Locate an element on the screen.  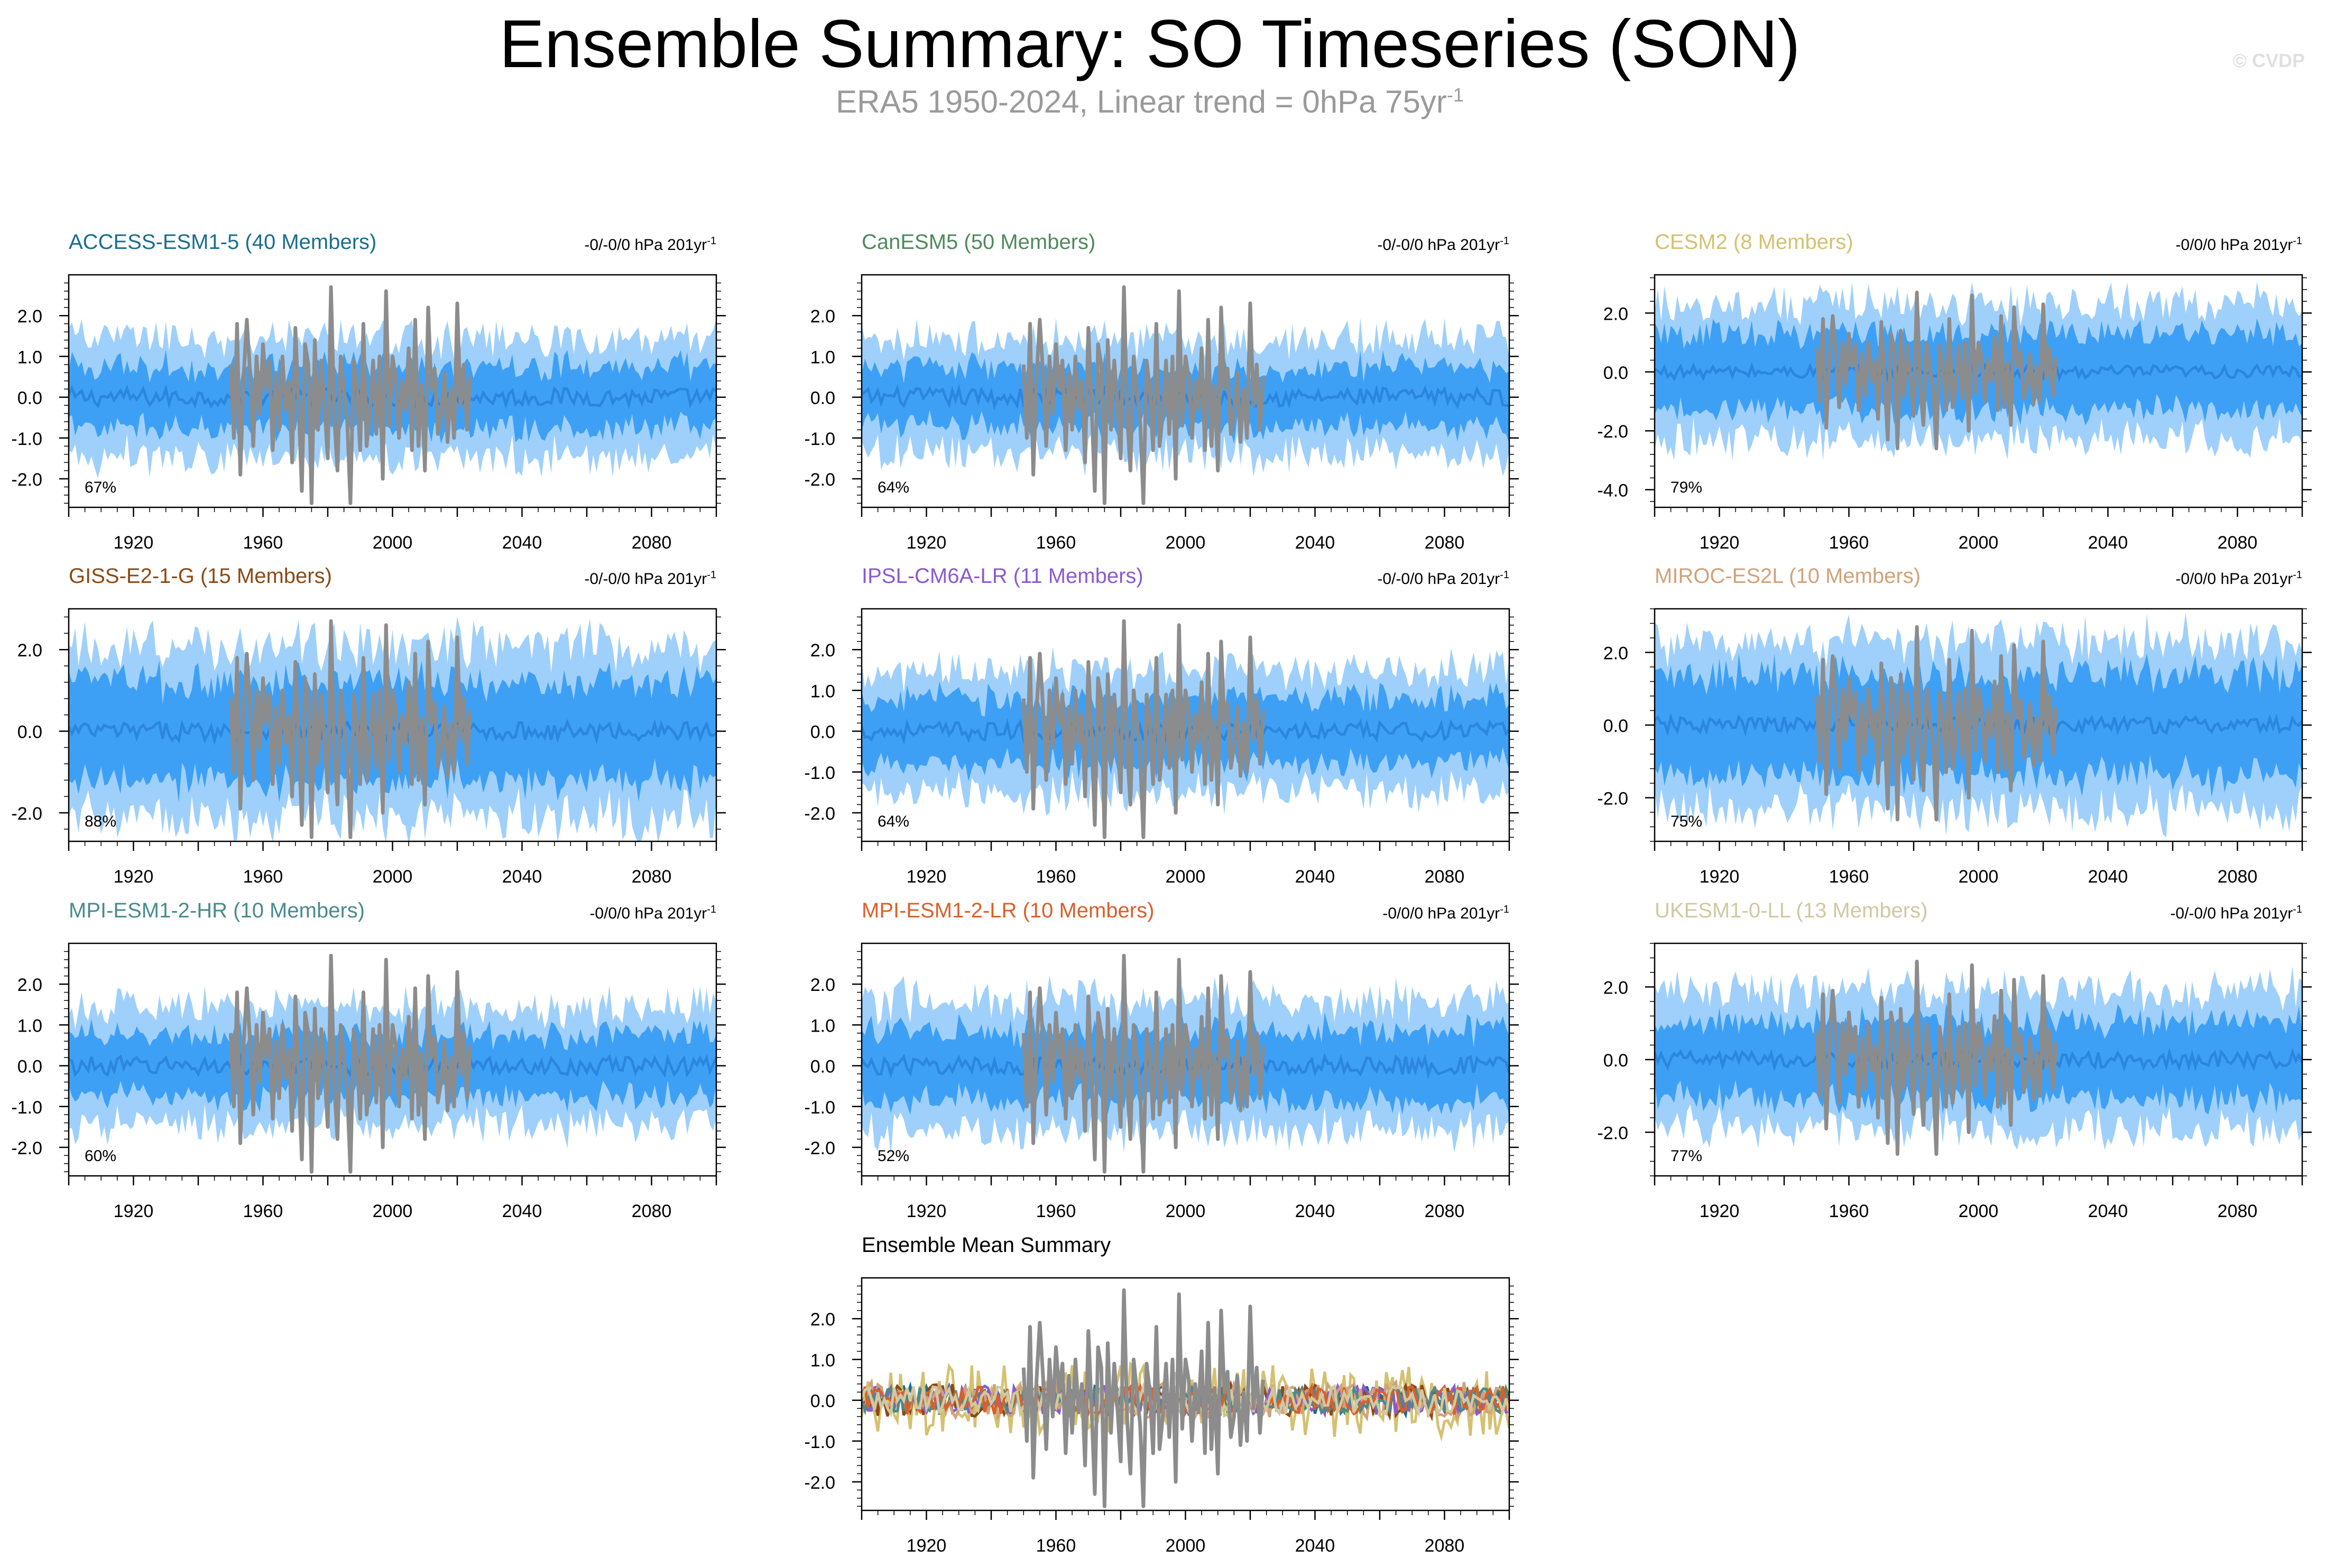
watermark: © CVDP is located at coordinates (2269, 61).